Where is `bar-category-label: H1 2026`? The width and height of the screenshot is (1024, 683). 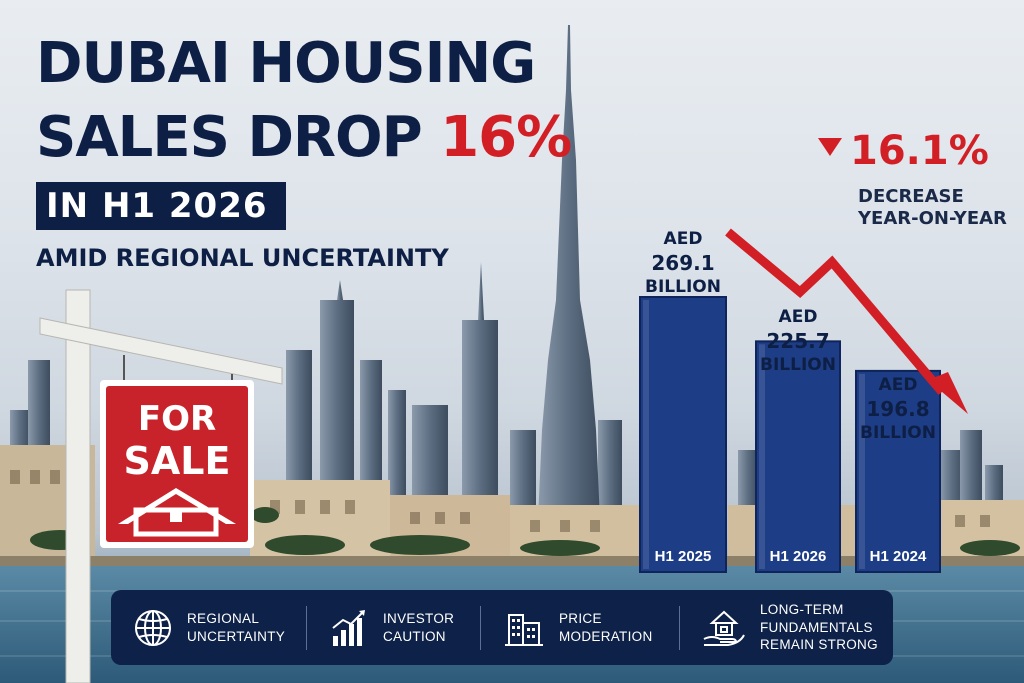
bar-category-label: H1 2026 is located at coordinates (798, 556).